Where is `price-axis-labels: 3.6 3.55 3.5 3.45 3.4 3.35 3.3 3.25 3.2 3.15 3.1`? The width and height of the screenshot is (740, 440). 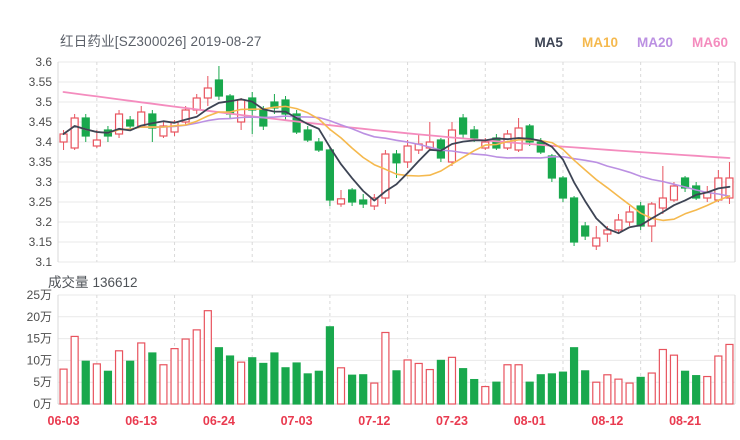
price-axis-labels: 3.6 3.55 3.5 3.45 3.4 3.35 3.3 3.25 3.2 3.15 3.1 is located at coordinates (41, 162).